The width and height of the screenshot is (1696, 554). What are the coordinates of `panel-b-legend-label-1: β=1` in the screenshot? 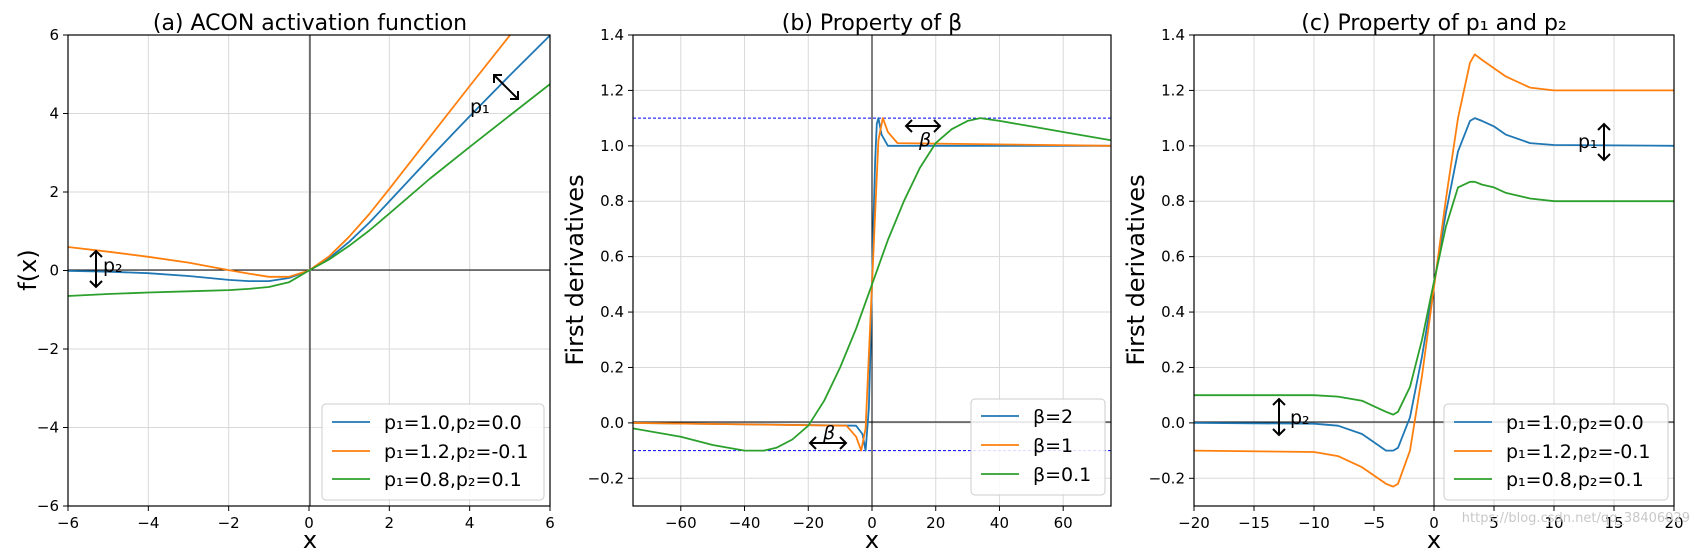 It's located at (1053, 446).